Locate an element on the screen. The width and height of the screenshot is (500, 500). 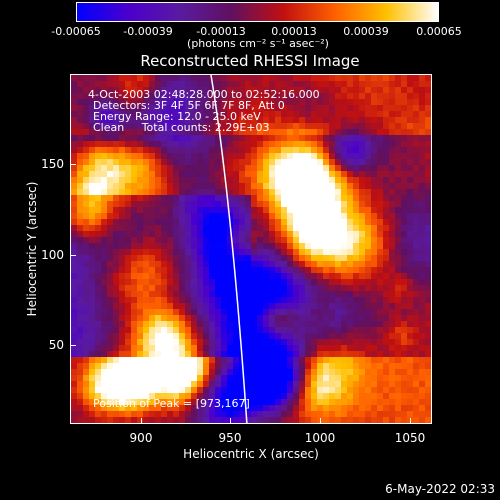
y-tick-mark is located at coordinates (73, 345).